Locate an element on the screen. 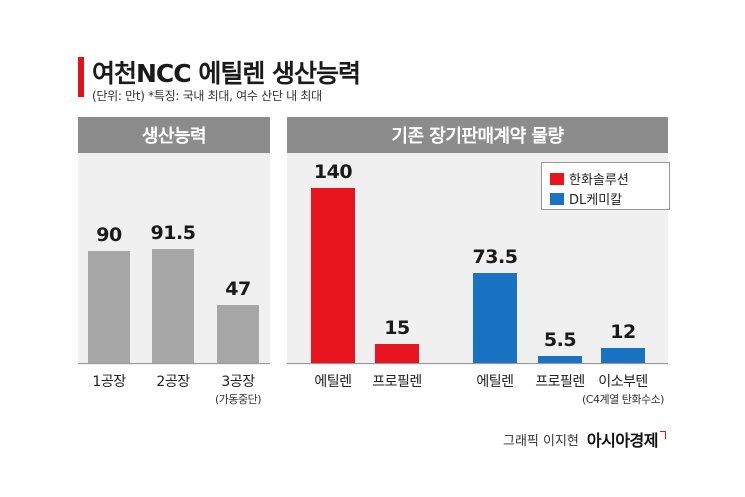 Image resolution: width=745 pixels, height=497 pixels. legend-item-dl: DL케미칼 is located at coordinates (586, 198).